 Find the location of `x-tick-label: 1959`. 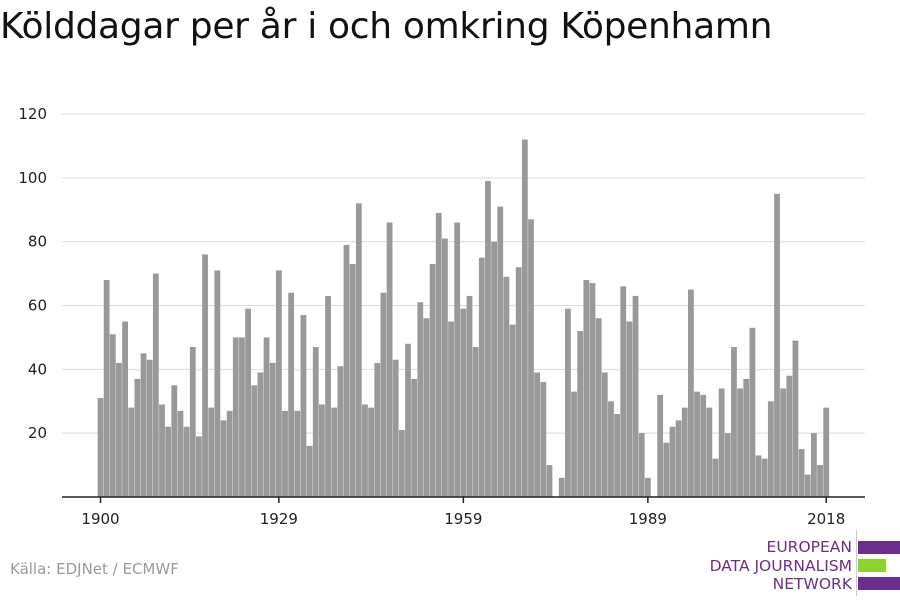

x-tick-label: 1959 is located at coordinates (463, 519).